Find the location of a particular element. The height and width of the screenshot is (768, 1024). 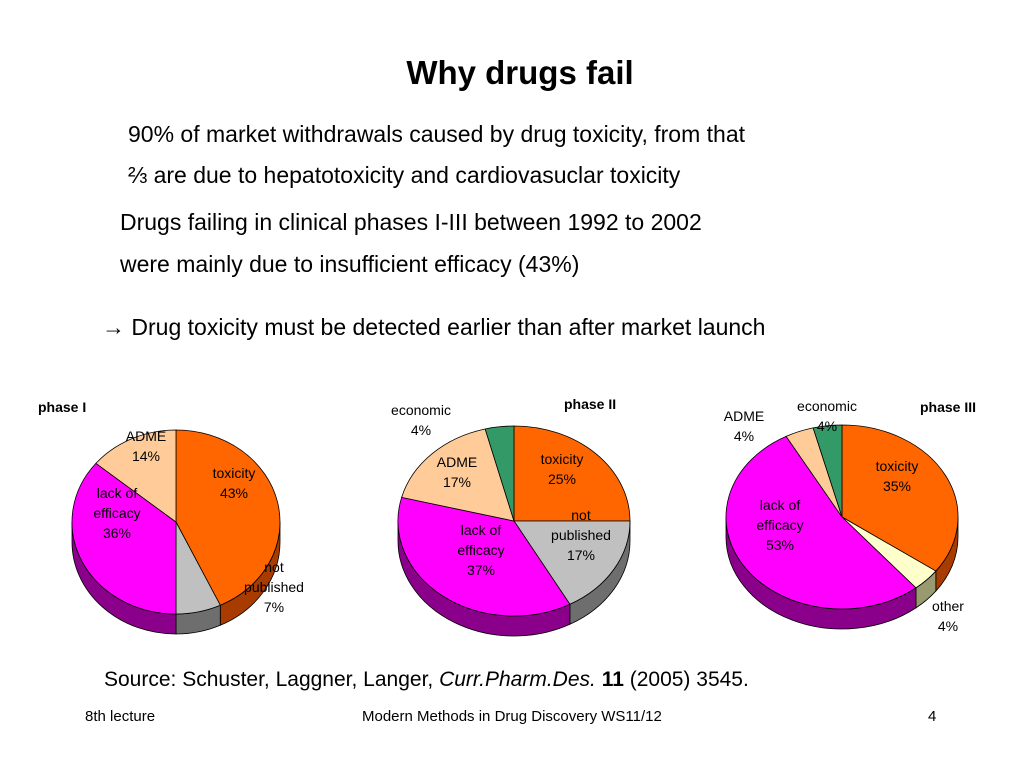

pie-slice-not-published is located at coordinates (572, 562).